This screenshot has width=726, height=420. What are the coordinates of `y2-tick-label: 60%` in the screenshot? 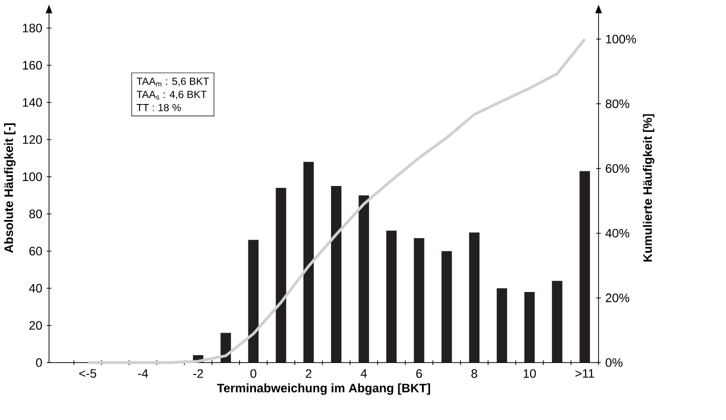 It's located at (618, 168).